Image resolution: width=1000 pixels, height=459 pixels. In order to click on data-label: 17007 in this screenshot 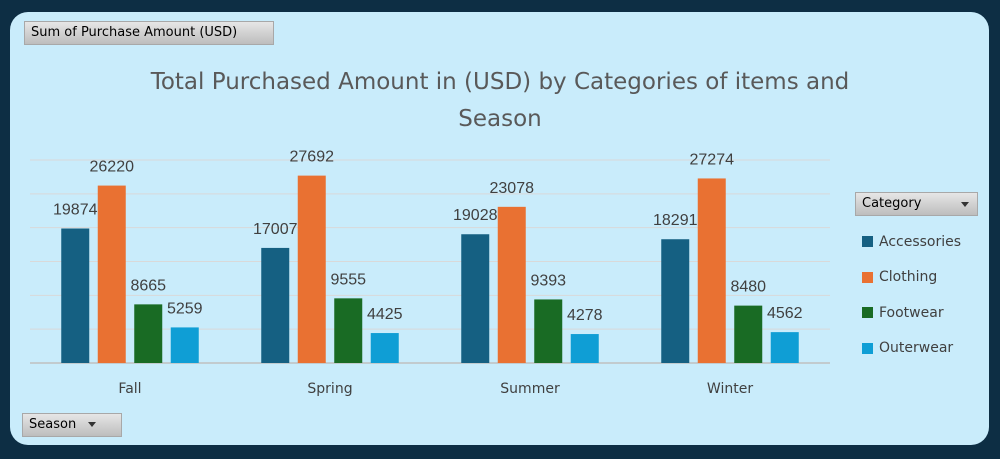, I will do `click(275, 229)`.